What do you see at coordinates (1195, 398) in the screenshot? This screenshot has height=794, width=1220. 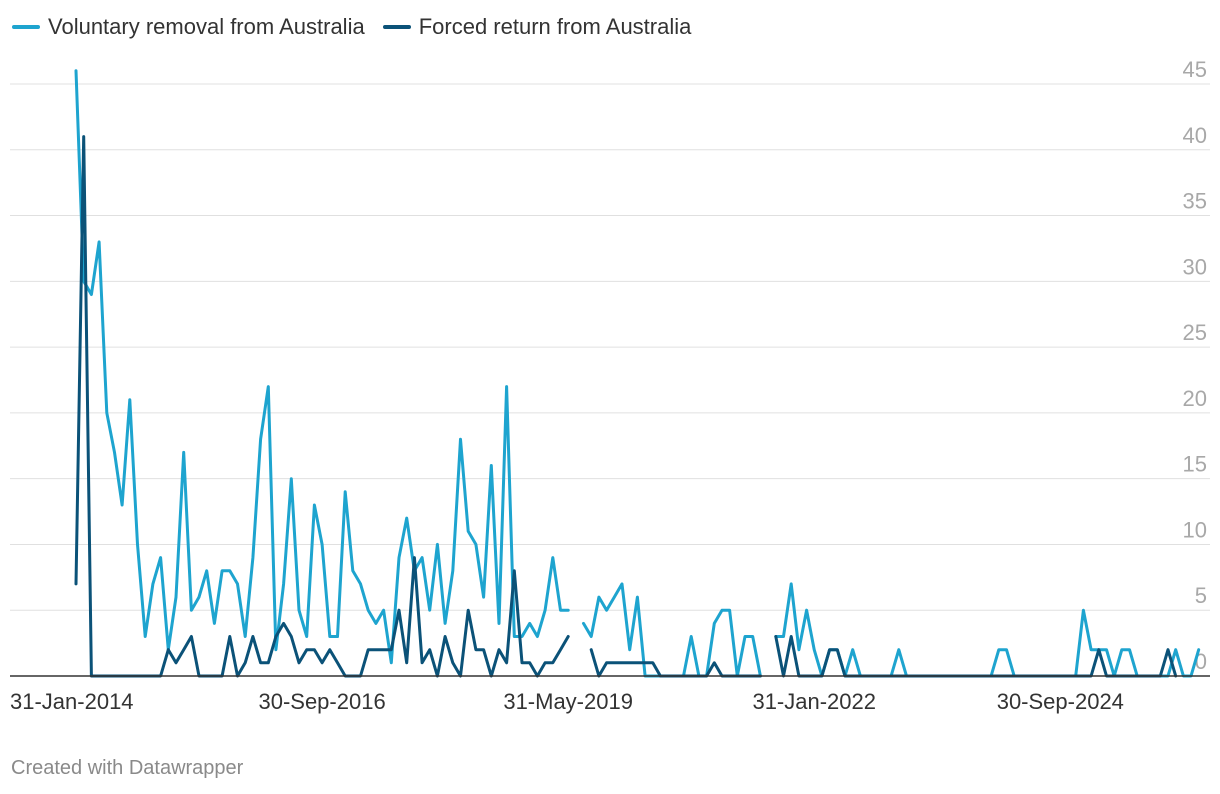 I see `y-tick-label: 20` at bounding box center [1195, 398].